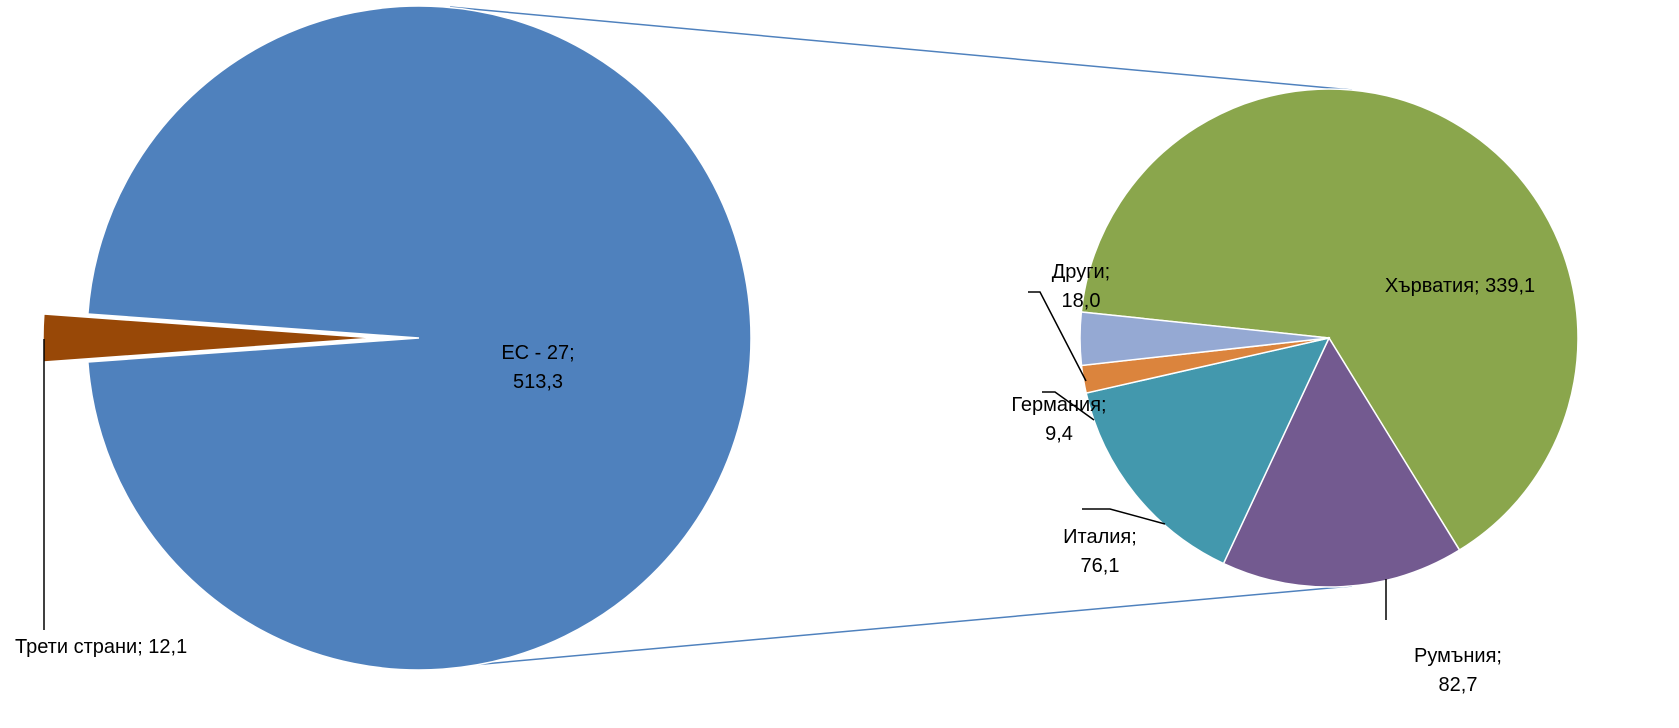 The width and height of the screenshot is (1679, 728). I want to click on label-romania-name: Румъния;, so click(1458, 656).